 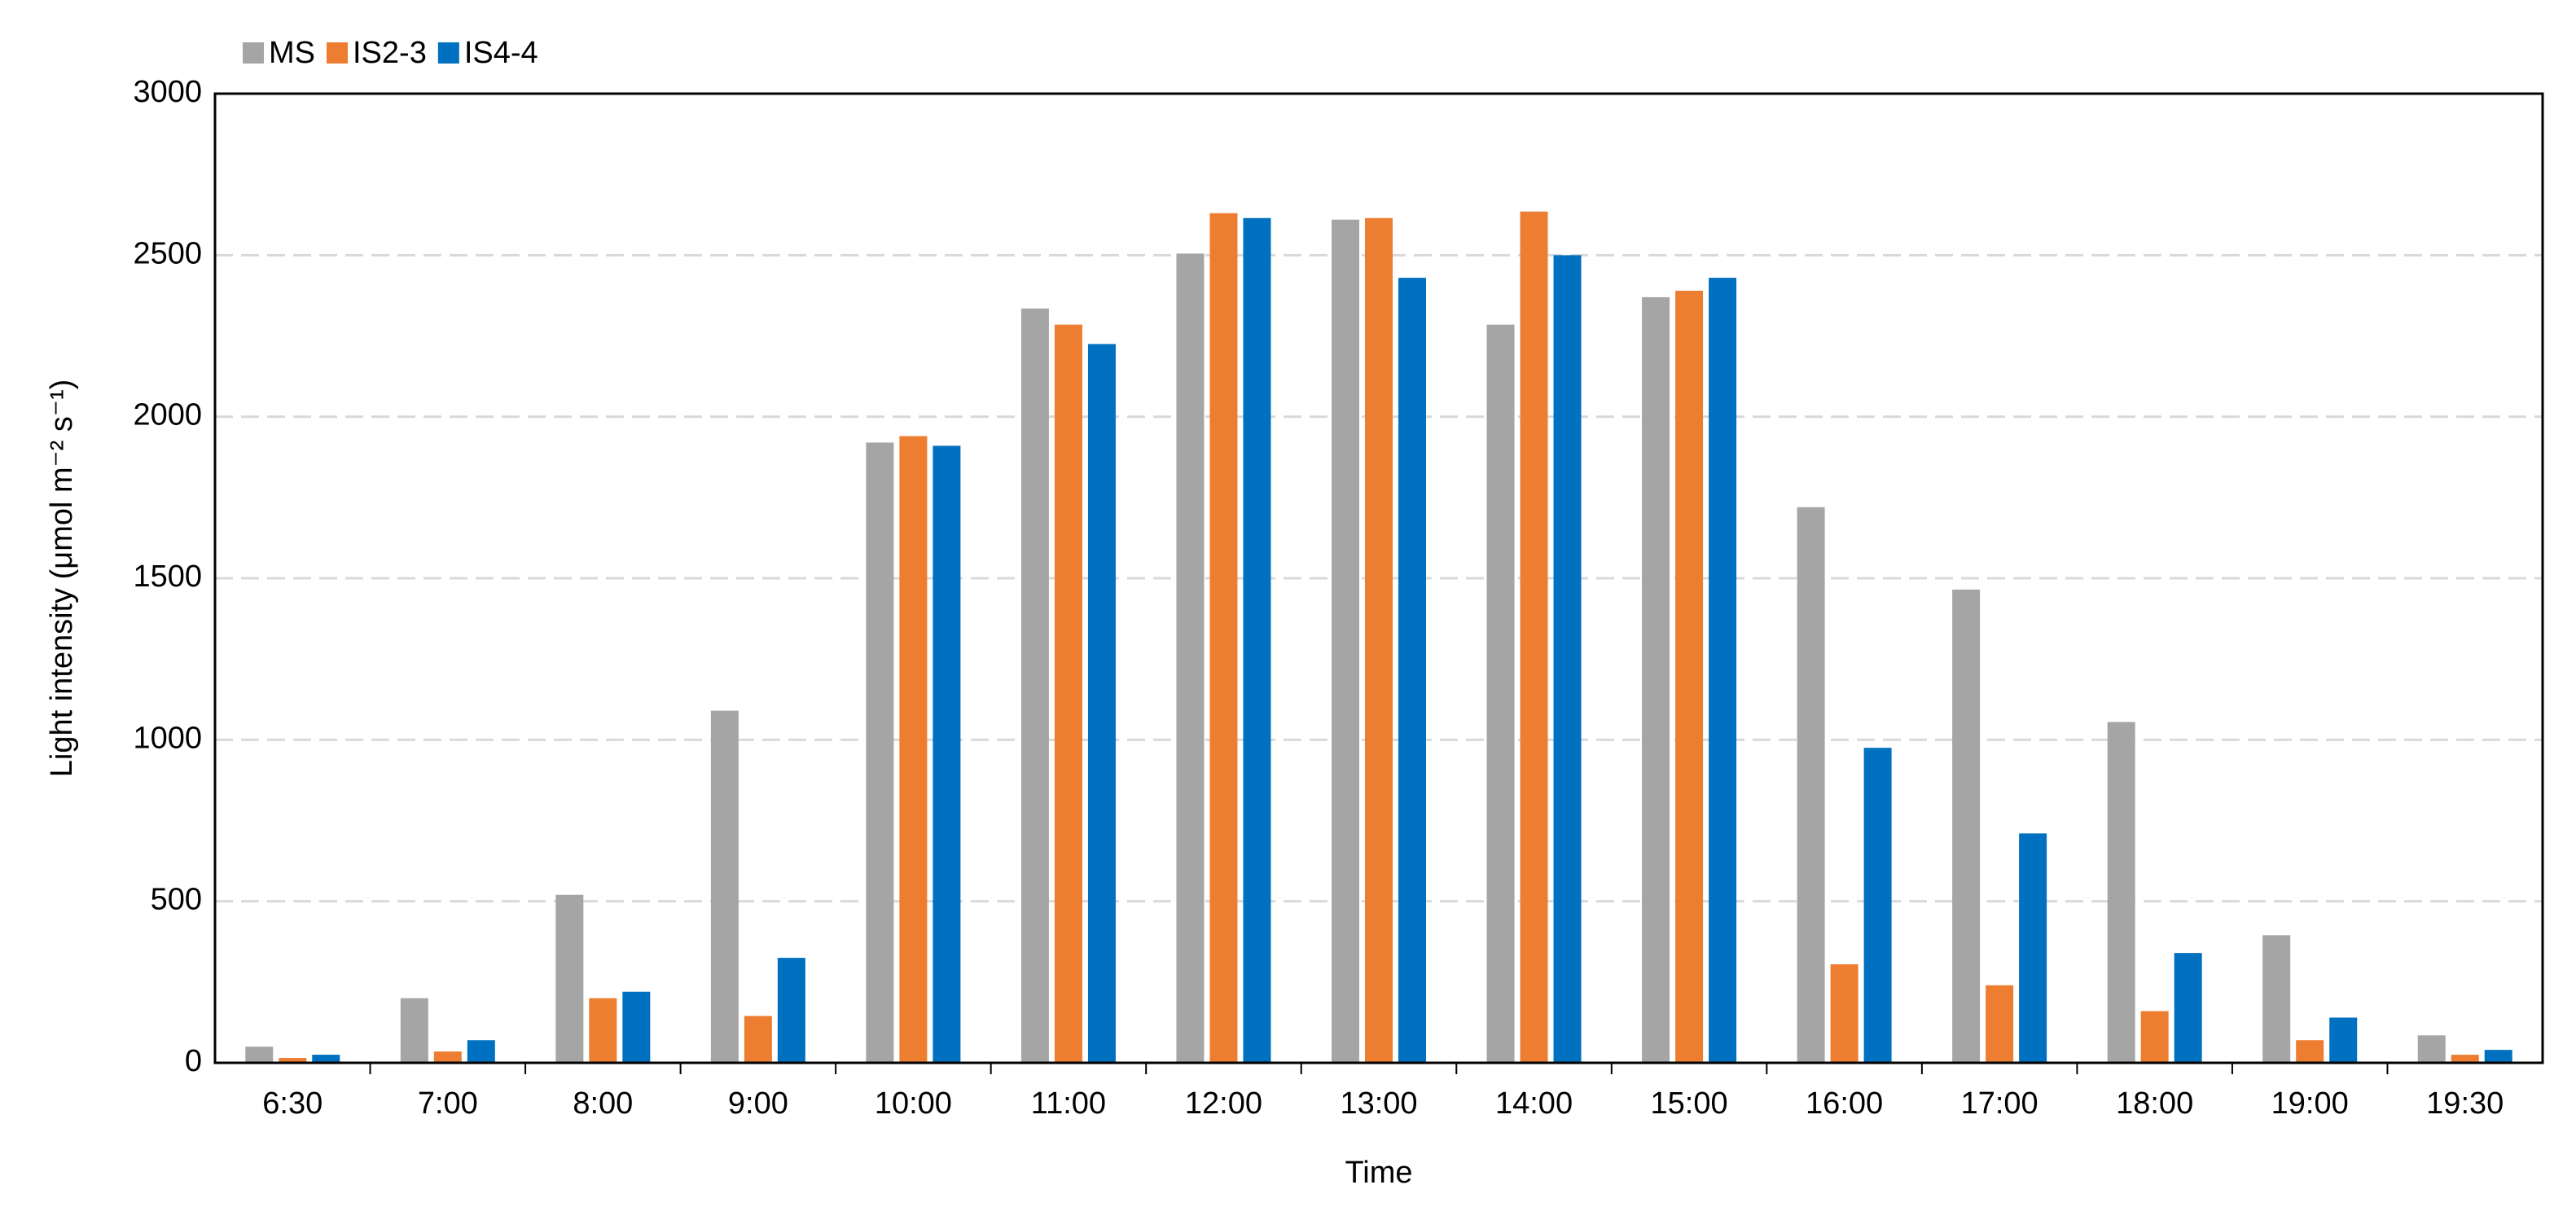 I want to click on x-tick-label: 7:00, so click(x=448, y=1103).